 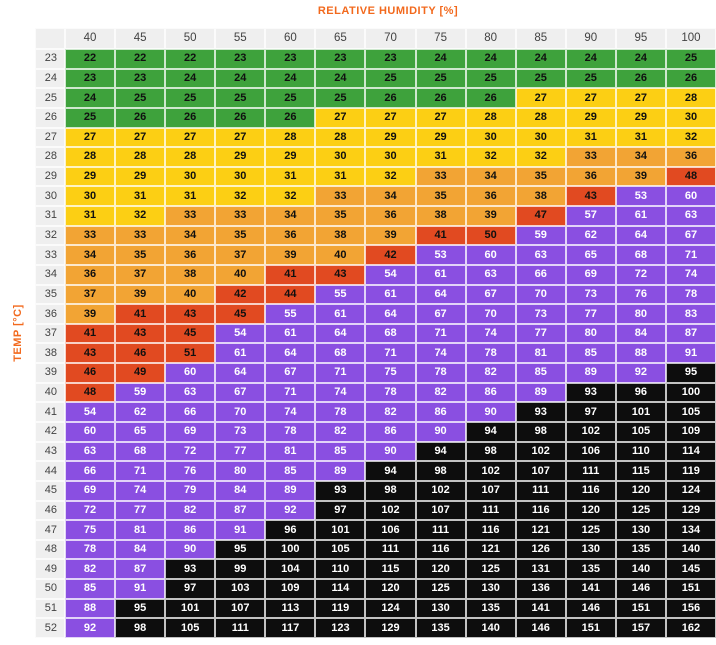 What do you see at coordinates (190, 78) in the screenshot?
I see `heatmap-cell: 24` at bounding box center [190, 78].